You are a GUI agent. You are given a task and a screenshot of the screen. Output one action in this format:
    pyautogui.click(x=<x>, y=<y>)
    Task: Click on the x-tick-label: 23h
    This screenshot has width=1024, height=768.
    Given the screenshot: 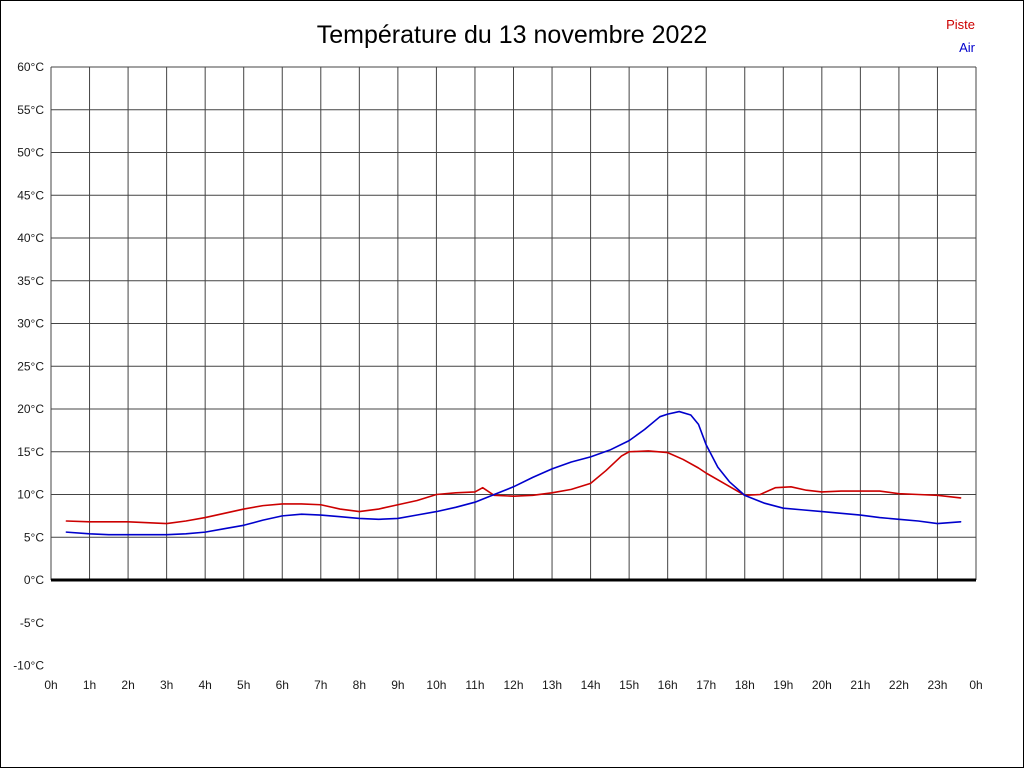 What is the action you would take?
    pyautogui.click(x=937, y=685)
    